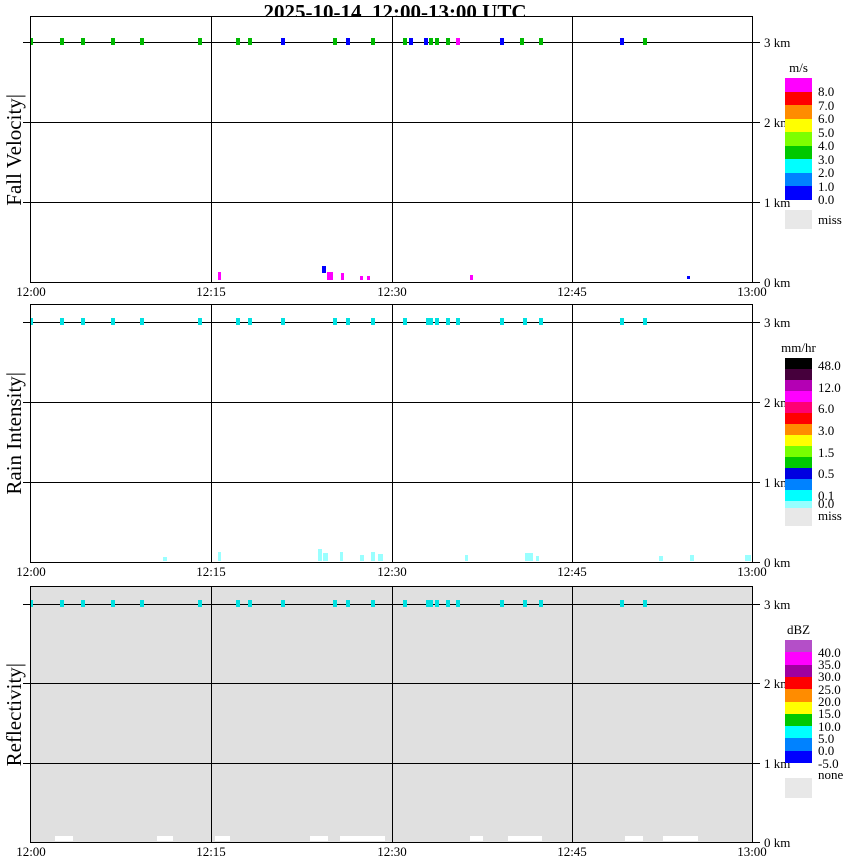 This screenshot has height=868, width=850. Describe the element at coordinates (13, 149) in the screenshot. I see `y-axis-title: Fall Velocity|` at that location.